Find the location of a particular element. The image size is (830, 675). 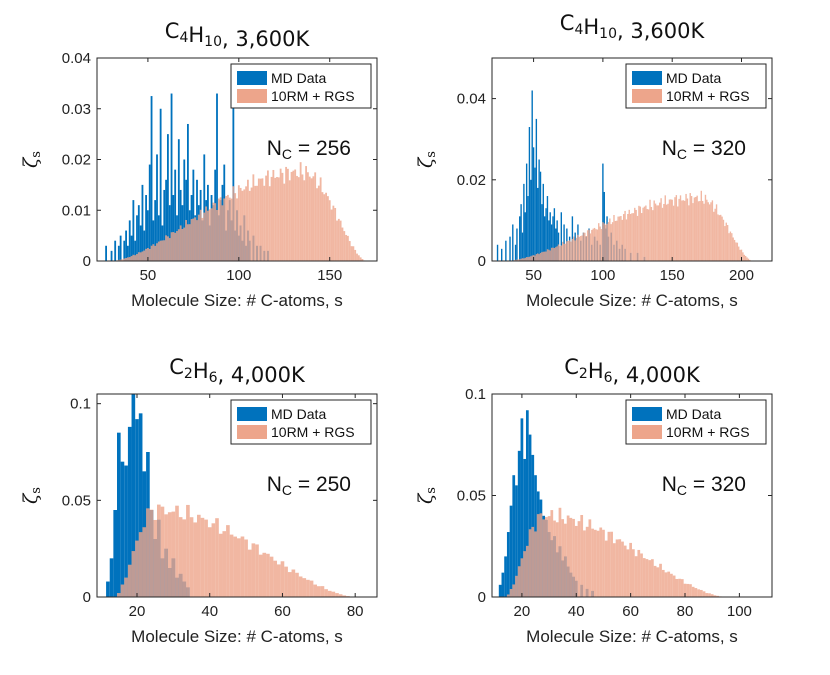

legend-swatch is located at coordinates (647, 432).